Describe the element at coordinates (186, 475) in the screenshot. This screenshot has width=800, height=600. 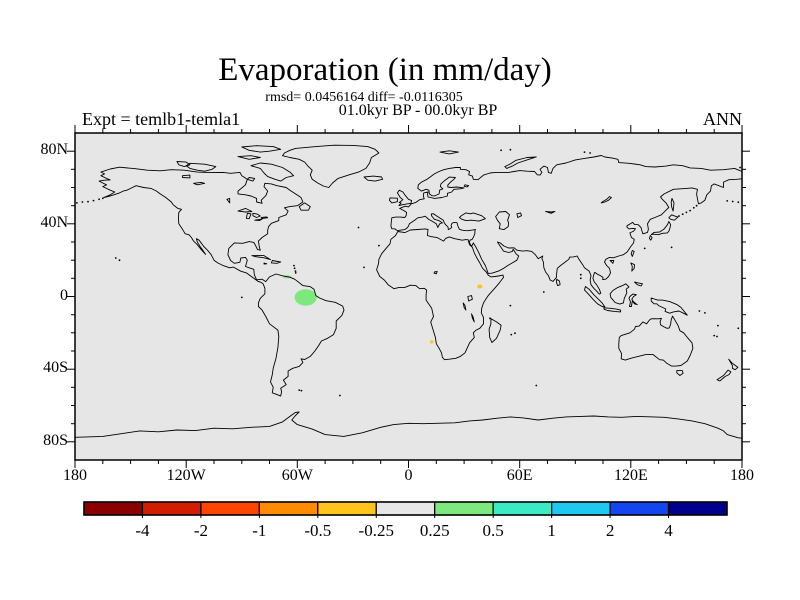
I see `lon-tick-label: 120W` at that location.